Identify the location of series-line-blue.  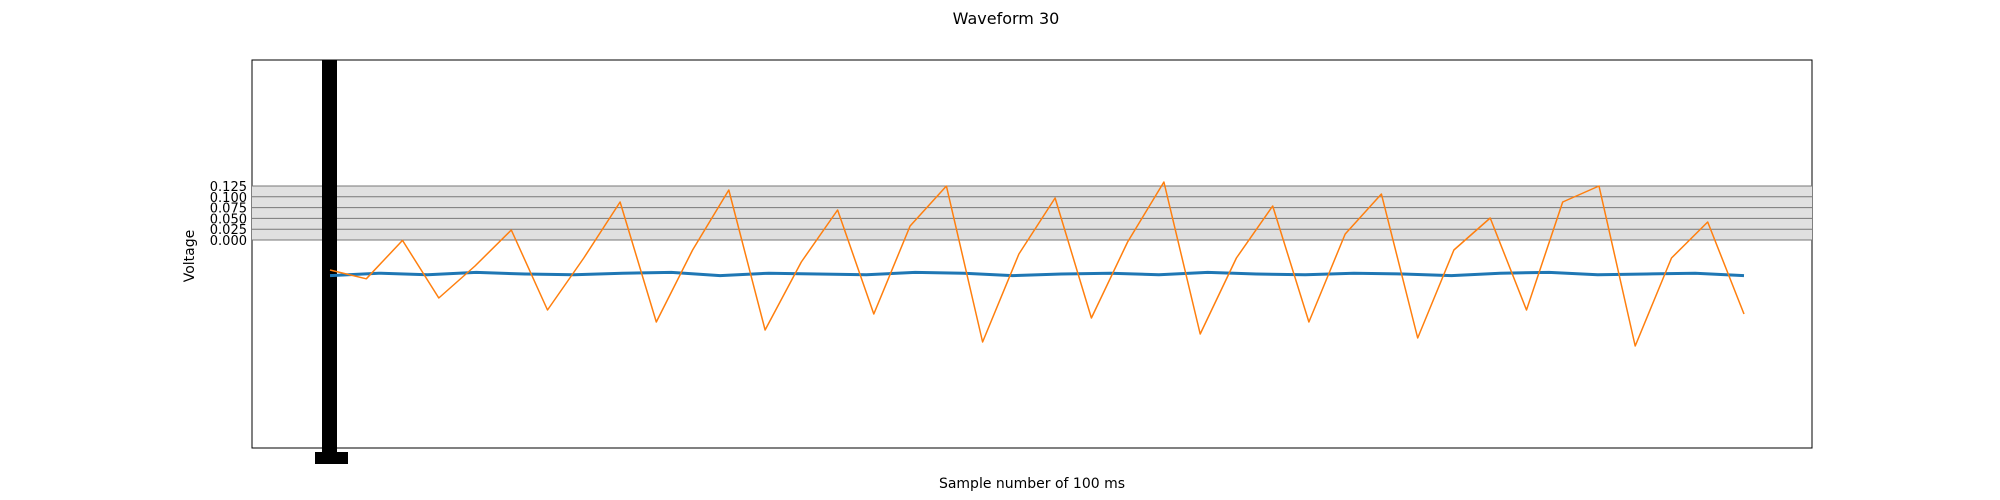
(1037, 274).